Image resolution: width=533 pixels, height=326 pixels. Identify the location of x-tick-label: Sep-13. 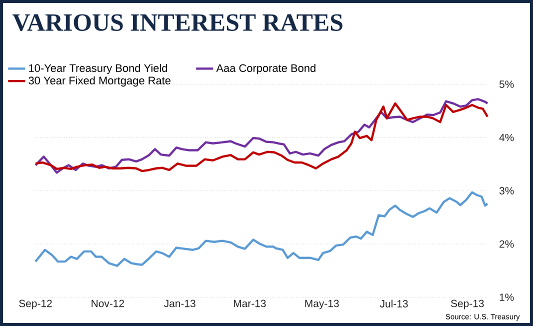
(467, 305).